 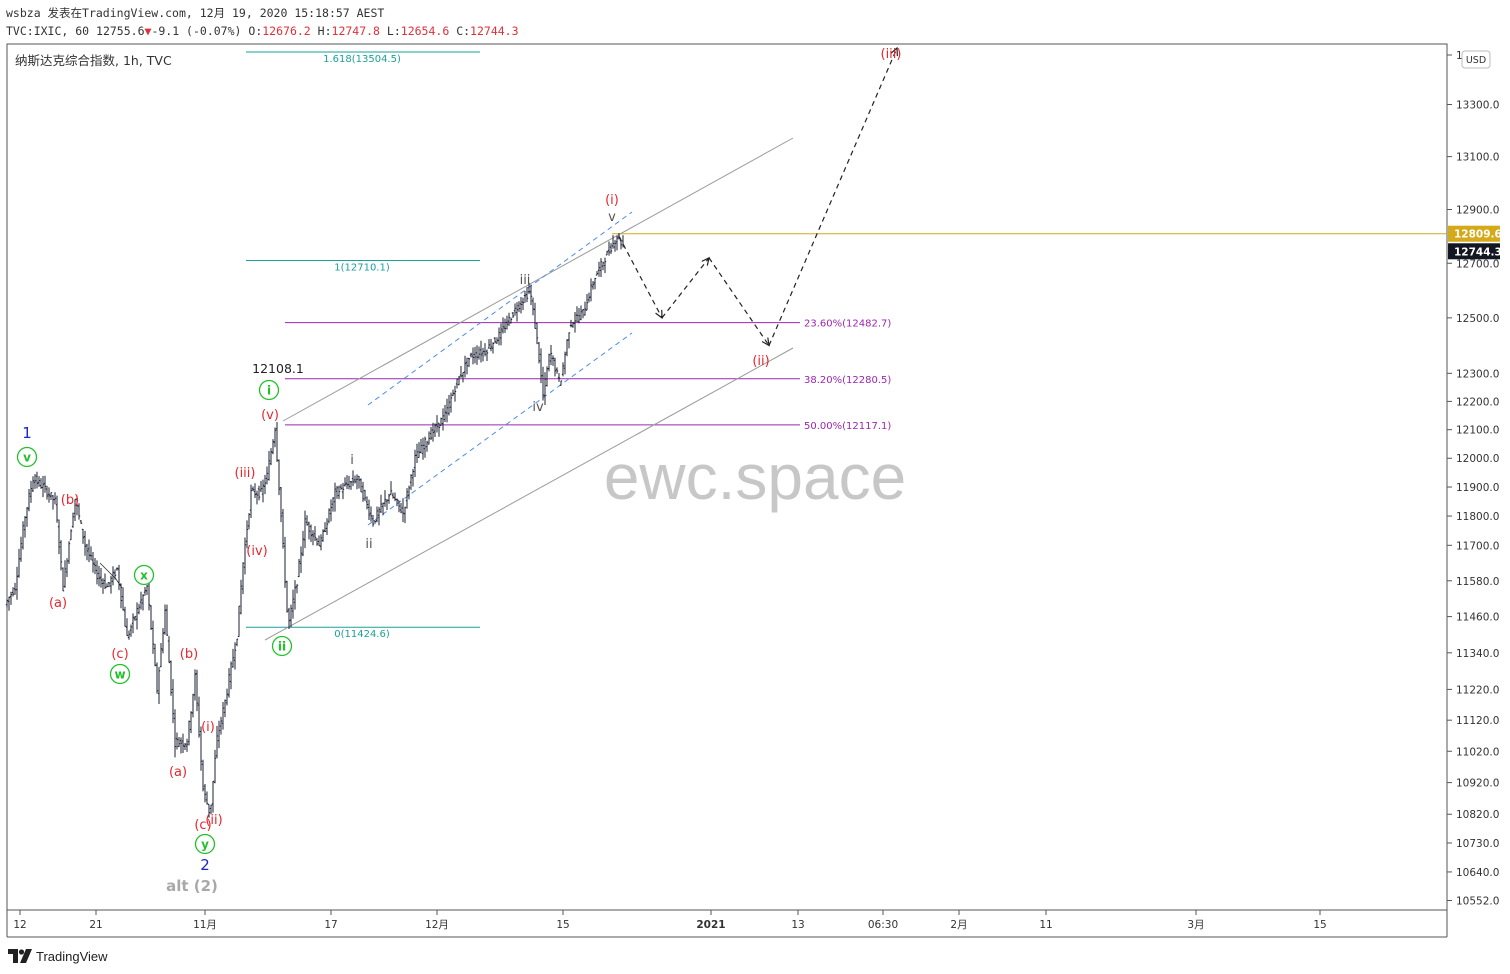 I want to click on y-tick-label: 12200.0, so click(x=1477, y=402).